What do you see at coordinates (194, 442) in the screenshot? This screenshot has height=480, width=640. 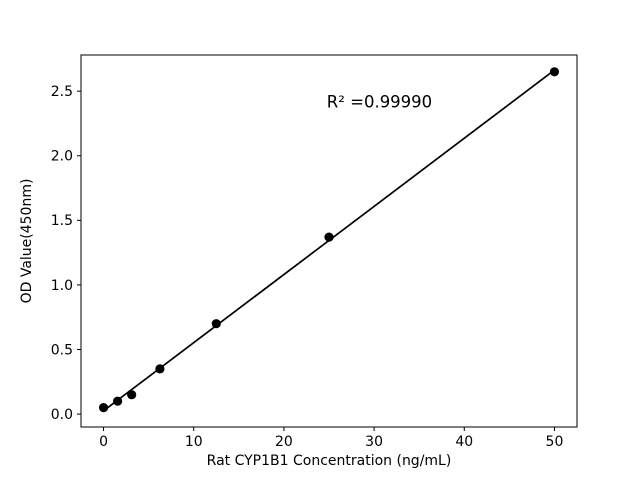 I see `x-tick-label: 10` at bounding box center [194, 442].